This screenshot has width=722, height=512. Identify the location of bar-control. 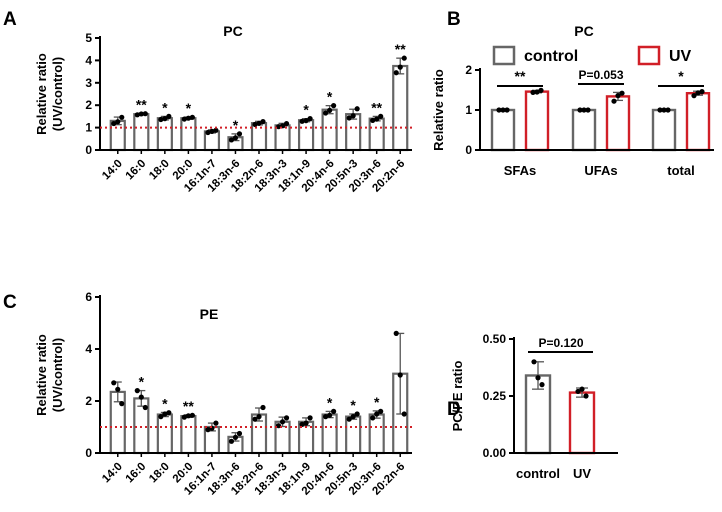
(503, 130).